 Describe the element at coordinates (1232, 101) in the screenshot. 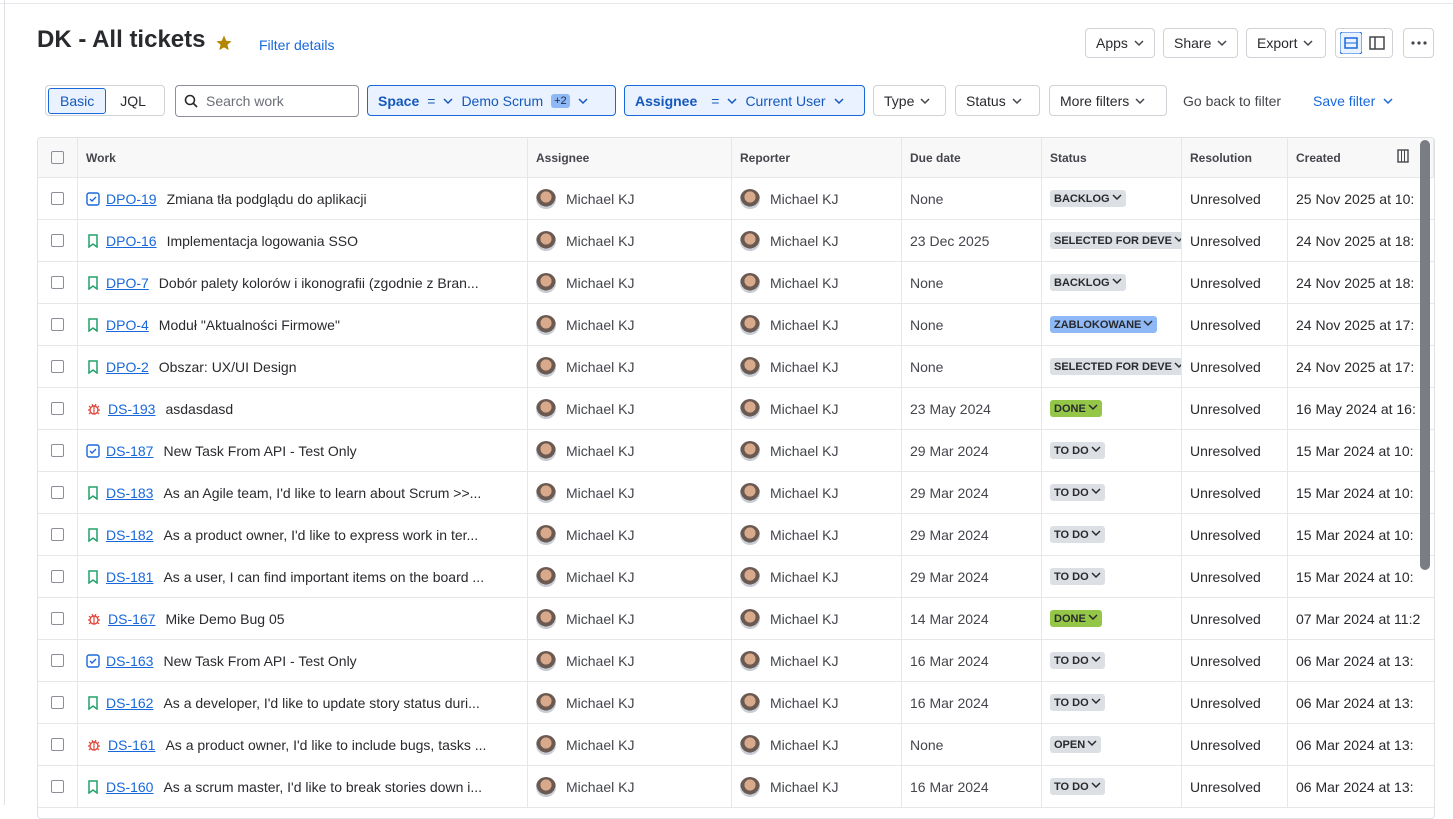

I see `go-back-link: Go back to filter` at that location.